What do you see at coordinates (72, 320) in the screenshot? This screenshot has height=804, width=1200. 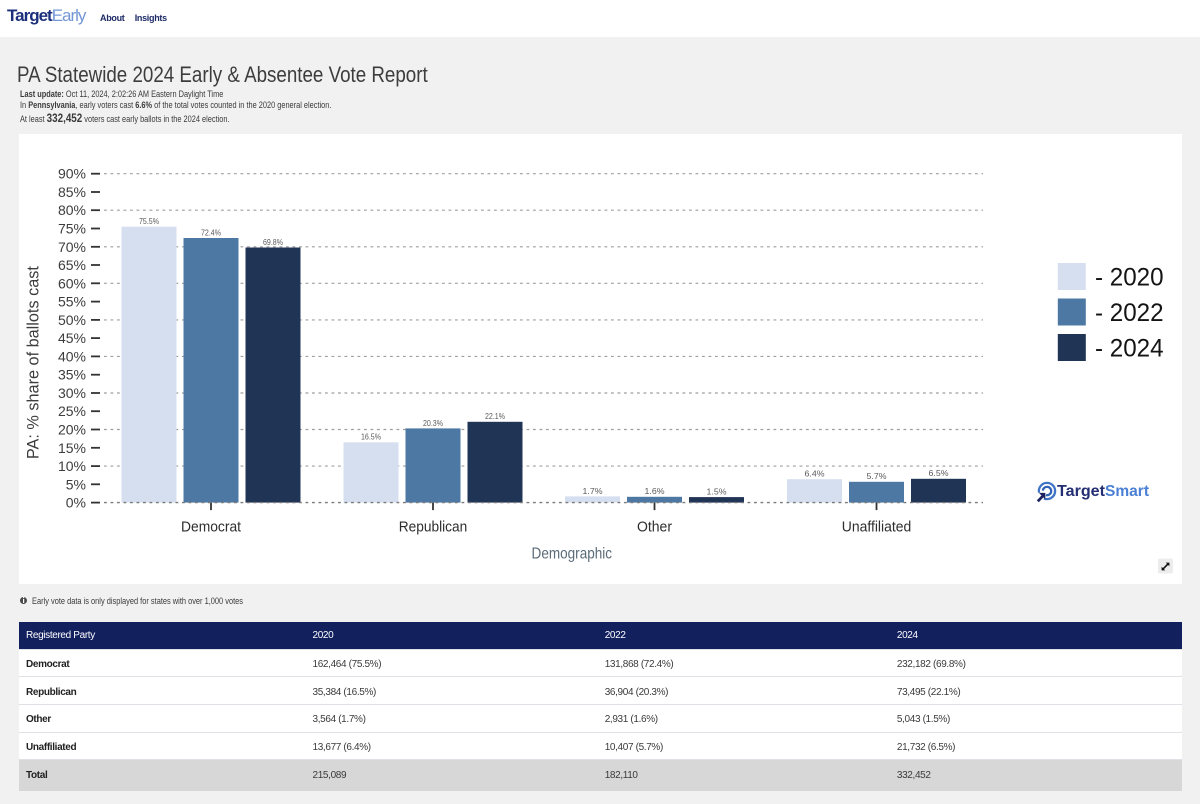 I see `svg-text: 50%` at bounding box center [72, 320].